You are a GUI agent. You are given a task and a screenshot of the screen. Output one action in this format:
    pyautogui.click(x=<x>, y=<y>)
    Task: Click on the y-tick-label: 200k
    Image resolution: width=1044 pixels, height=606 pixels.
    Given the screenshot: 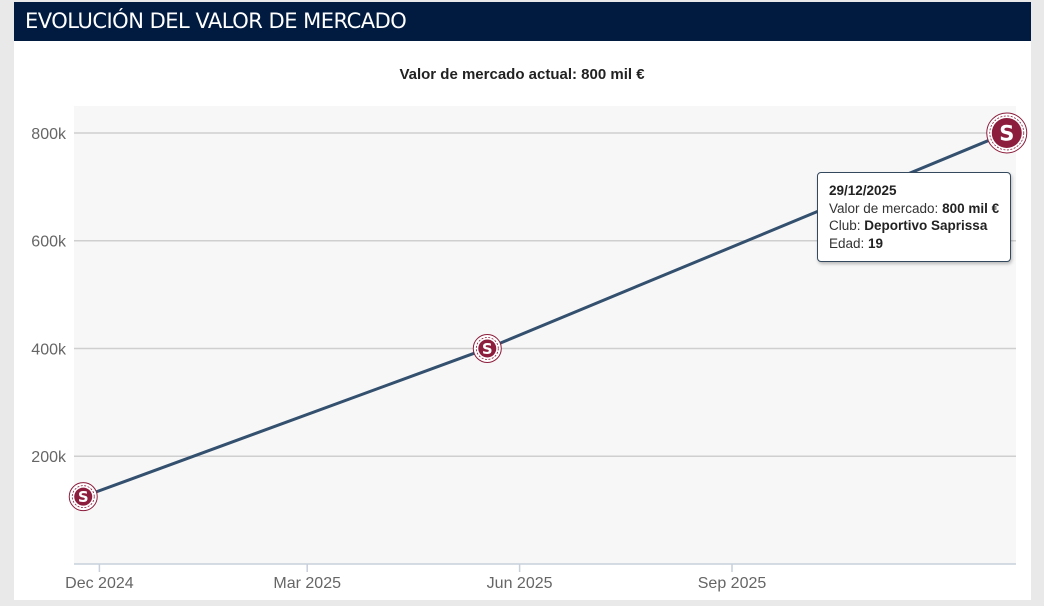 What is the action you would take?
    pyautogui.click(x=49, y=457)
    